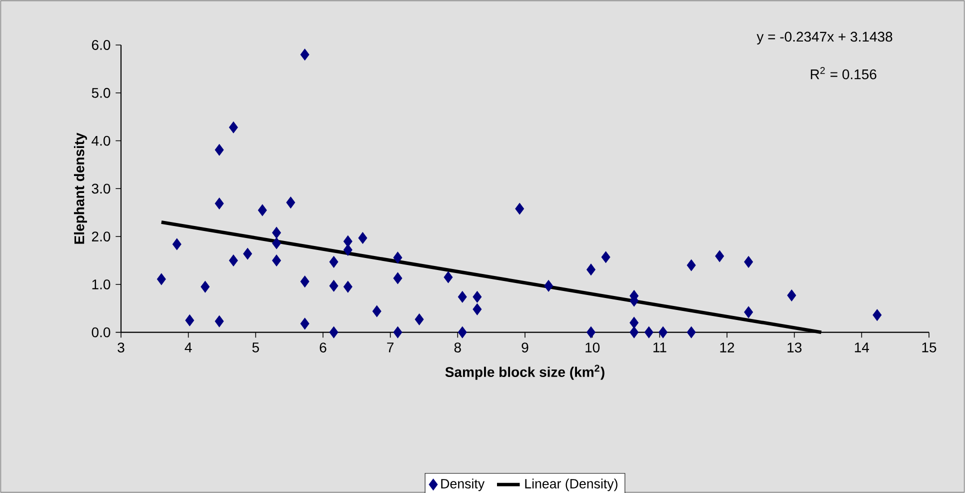 The width and height of the screenshot is (965, 493). Describe the element at coordinates (659, 347) in the screenshot. I see `x-tick-label: 11` at that location.